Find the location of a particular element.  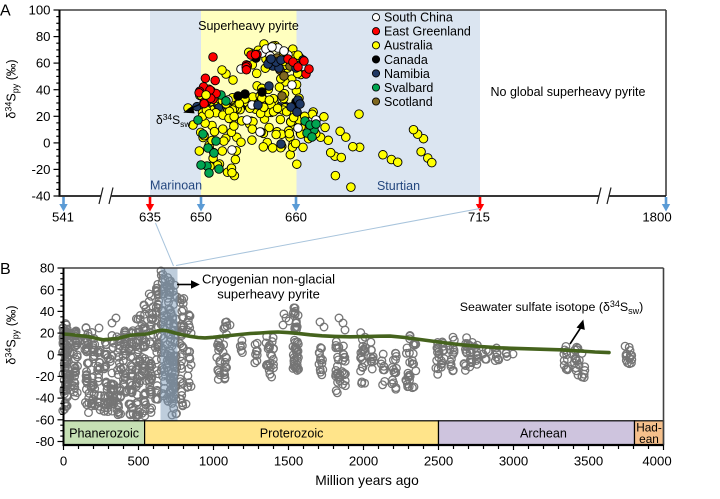

svg-text: 500 is located at coordinates (138, 461).